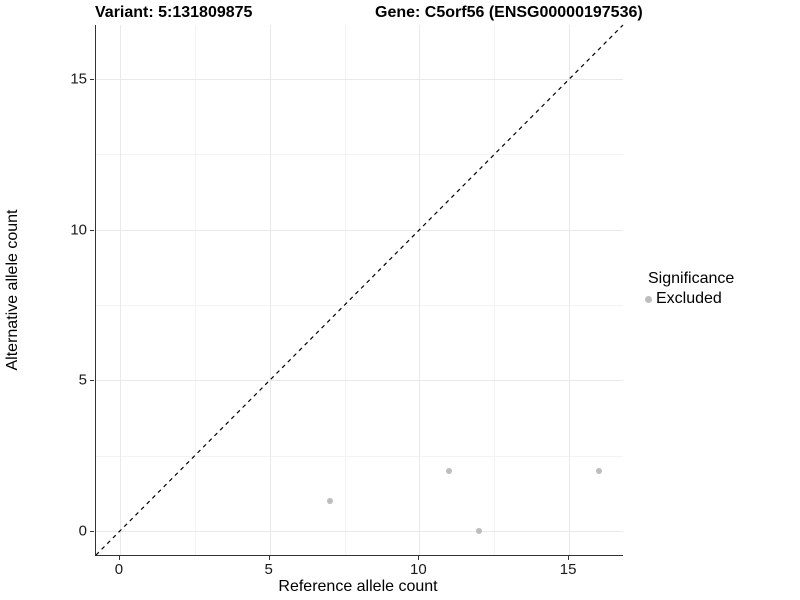 The height and width of the screenshot is (600, 800). Describe the element at coordinates (509, 12) in the screenshot. I see `gene-title: Gene: C5orf56 (ENSG00000197536)` at that location.